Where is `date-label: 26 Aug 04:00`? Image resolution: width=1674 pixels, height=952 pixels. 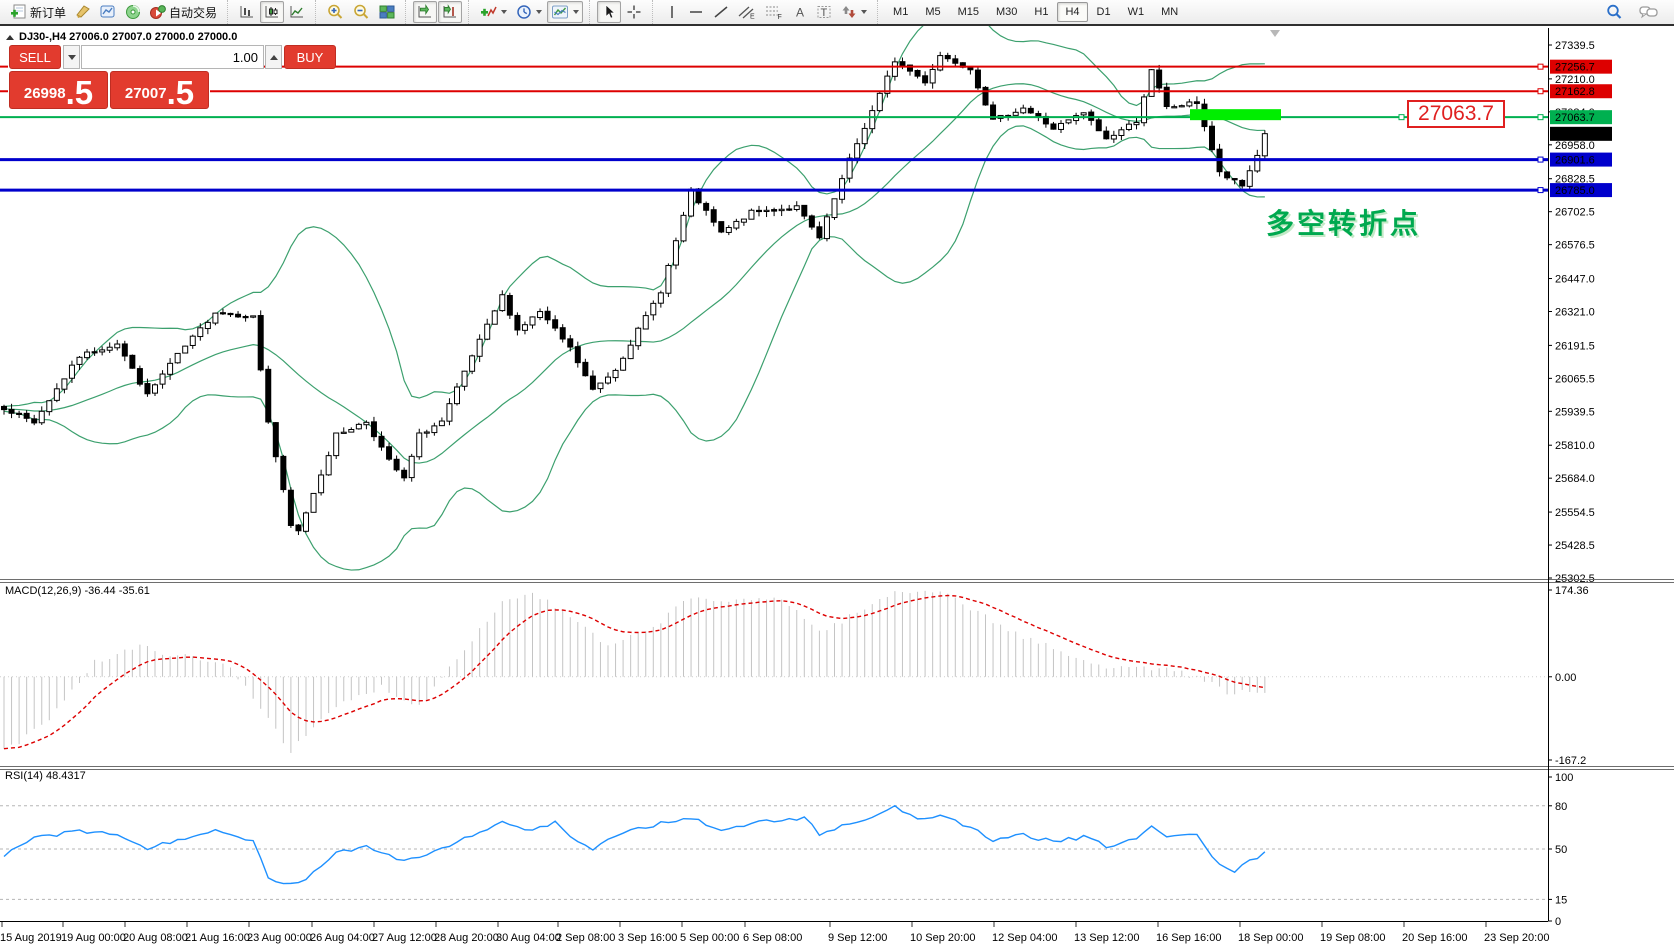 date-label: 26 Aug 04:00 is located at coordinates (342, 938).